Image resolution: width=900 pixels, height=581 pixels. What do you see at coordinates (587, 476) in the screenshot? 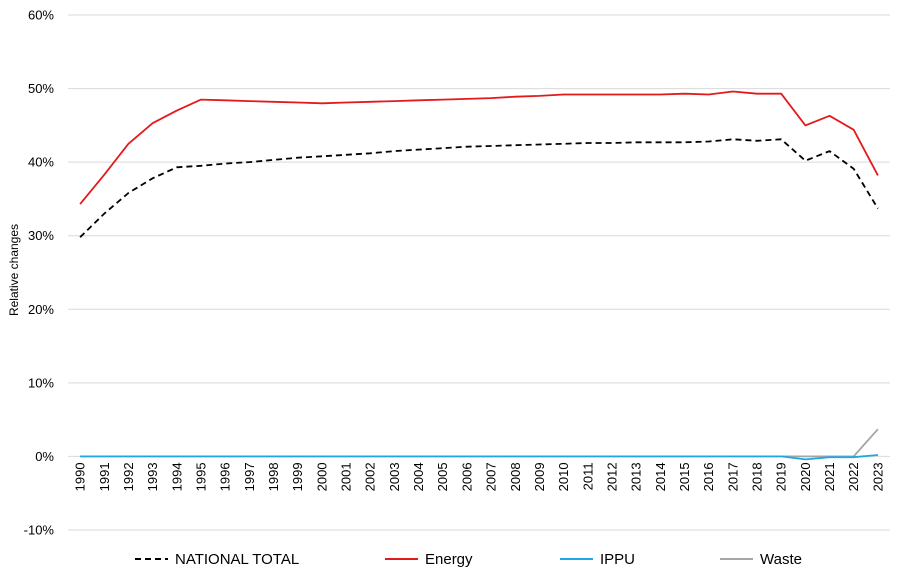
I see `x-tick-label: 2011` at bounding box center [587, 476].